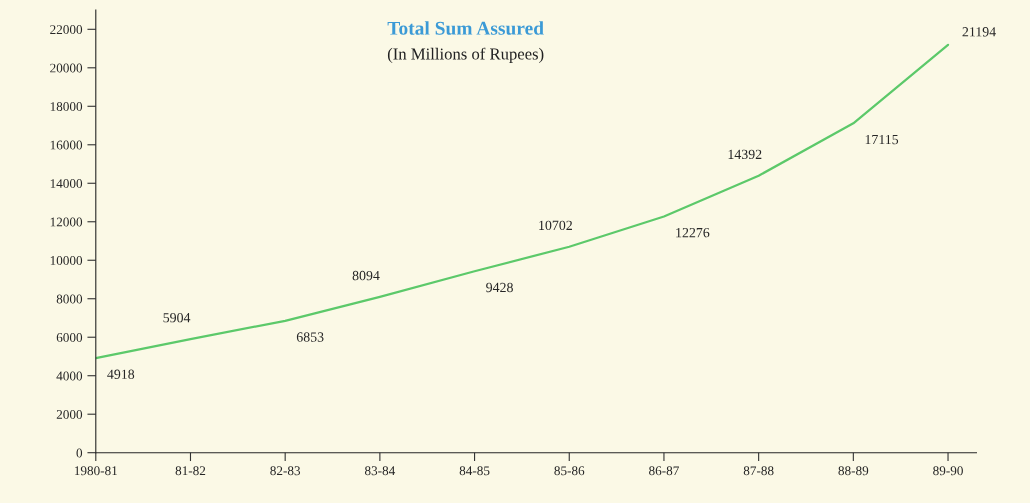 This screenshot has width=1030, height=503. Describe the element at coordinates (190, 471) in the screenshot. I see `x-tick-label: 81-82` at that location.